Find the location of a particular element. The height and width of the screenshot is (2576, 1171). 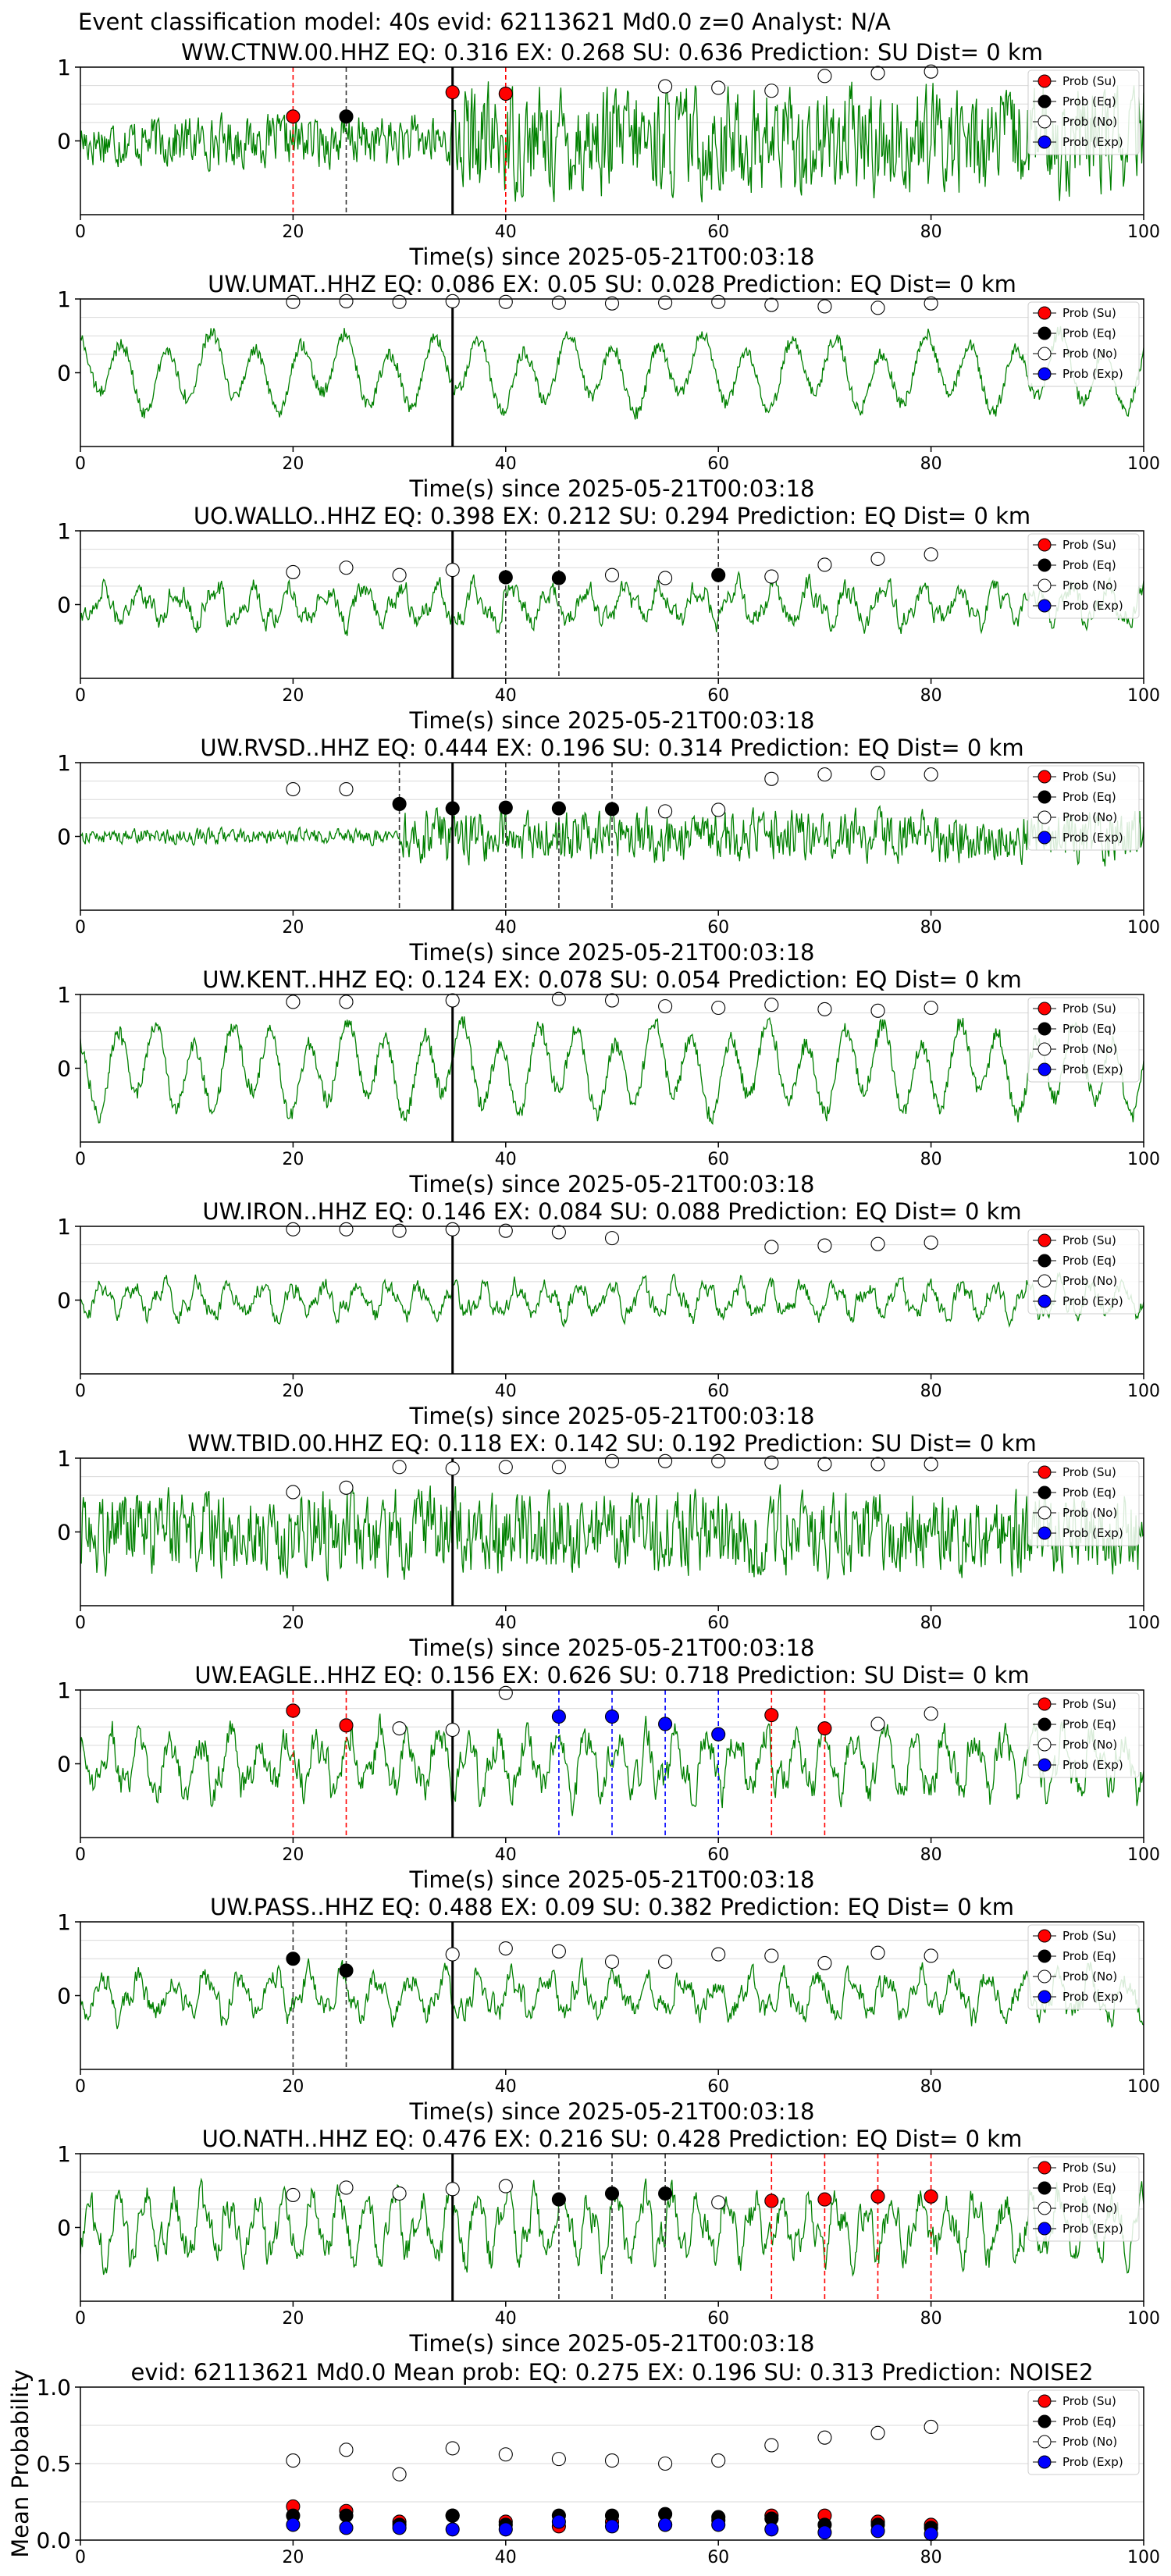

legend-marker-exp is located at coordinates (1045, 2462).